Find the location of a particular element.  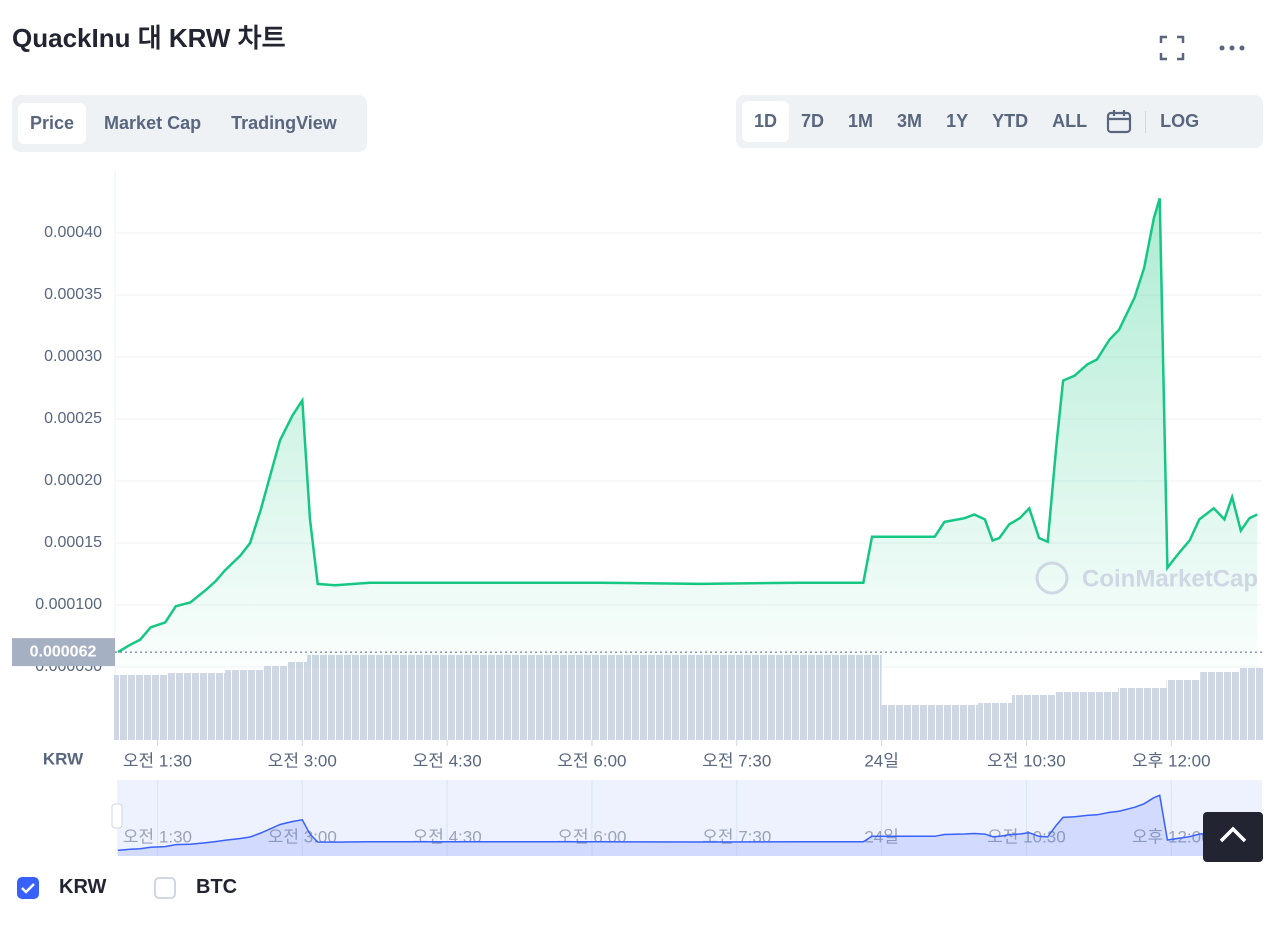

range-button: YTD is located at coordinates (1010, 121).